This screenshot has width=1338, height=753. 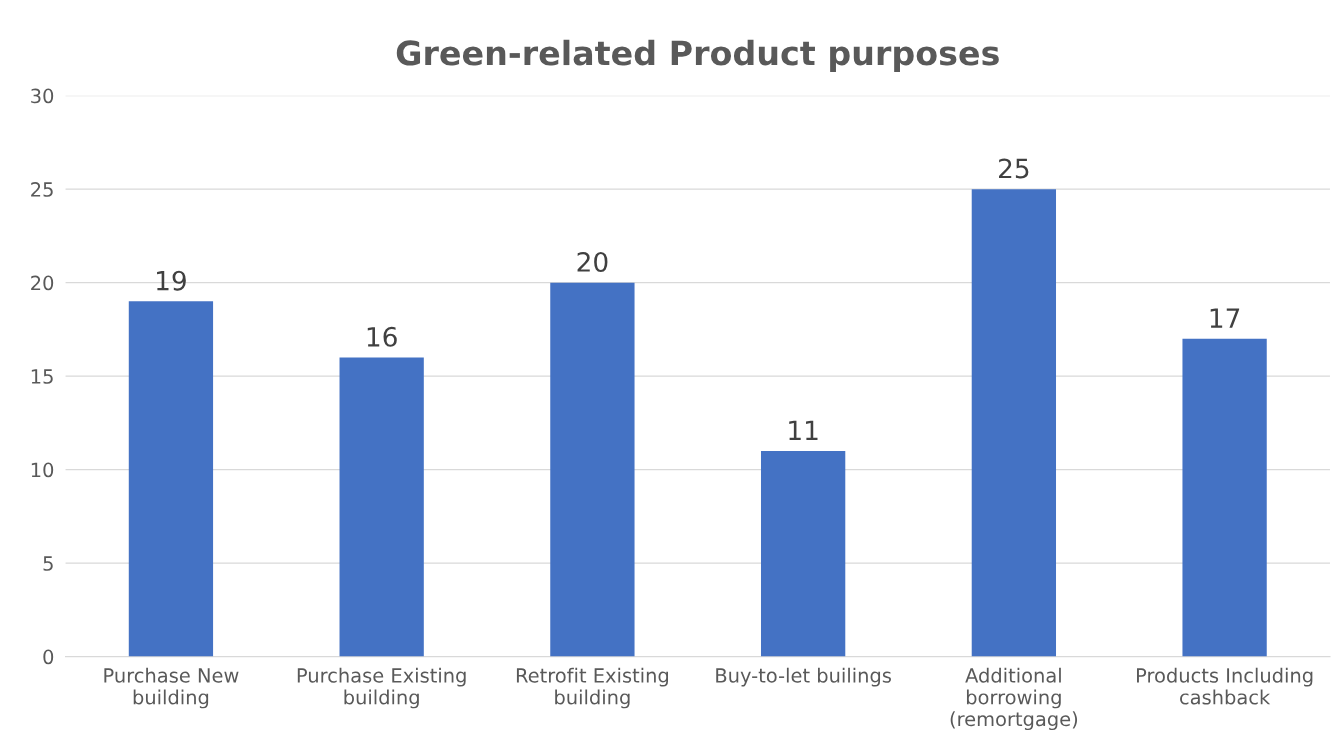 I want to click on data-label: 17, so click(x=1225, y=318).